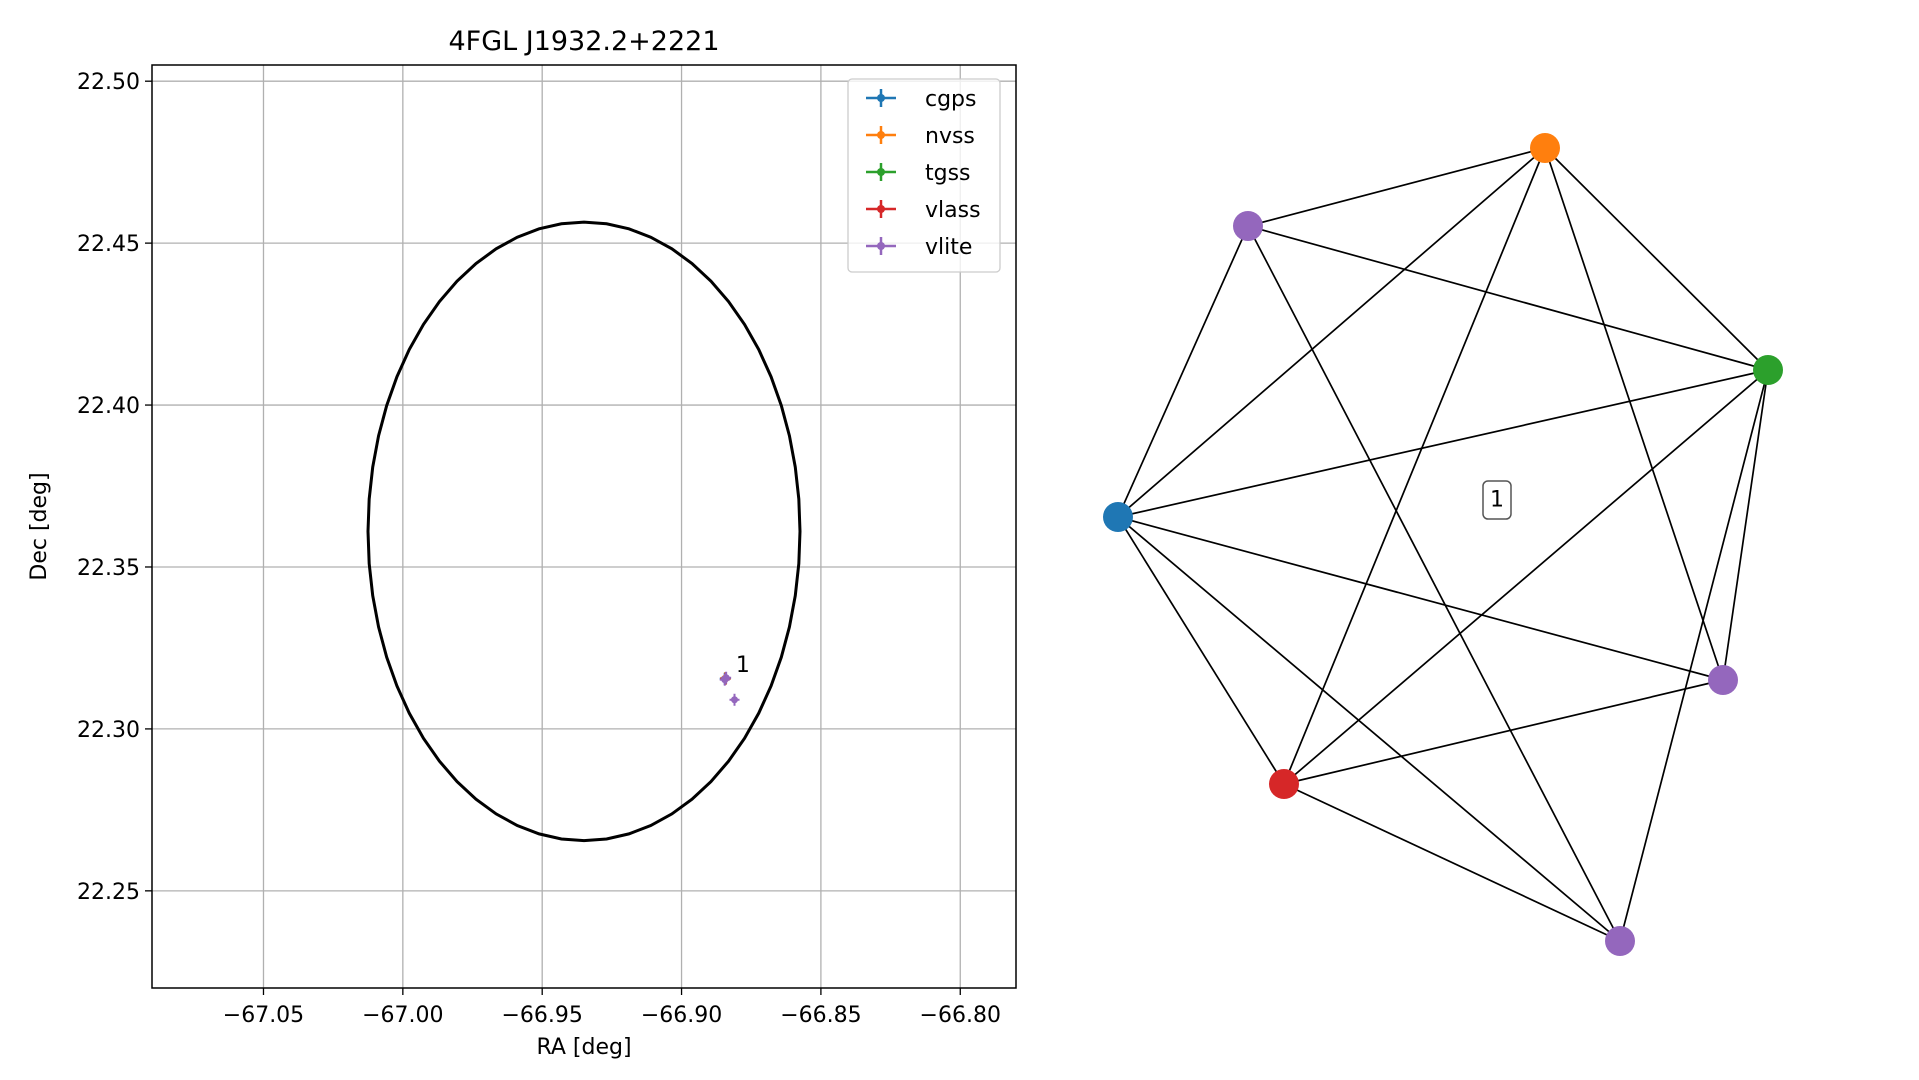 The image size is (1919, 1080). I want to click on x-axis-label: RA [deg], so click(583, 1047).